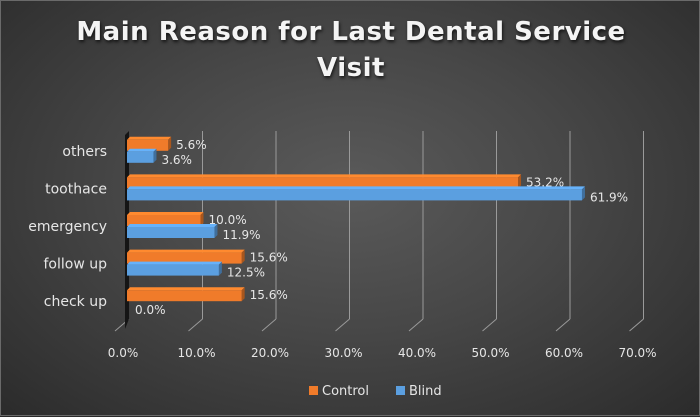 The width and height of the screenshot is (700, 417). Describe the element at coordinates (196, 353) in the screenshot. I see `x-tick-label: 10.0%` at that location.